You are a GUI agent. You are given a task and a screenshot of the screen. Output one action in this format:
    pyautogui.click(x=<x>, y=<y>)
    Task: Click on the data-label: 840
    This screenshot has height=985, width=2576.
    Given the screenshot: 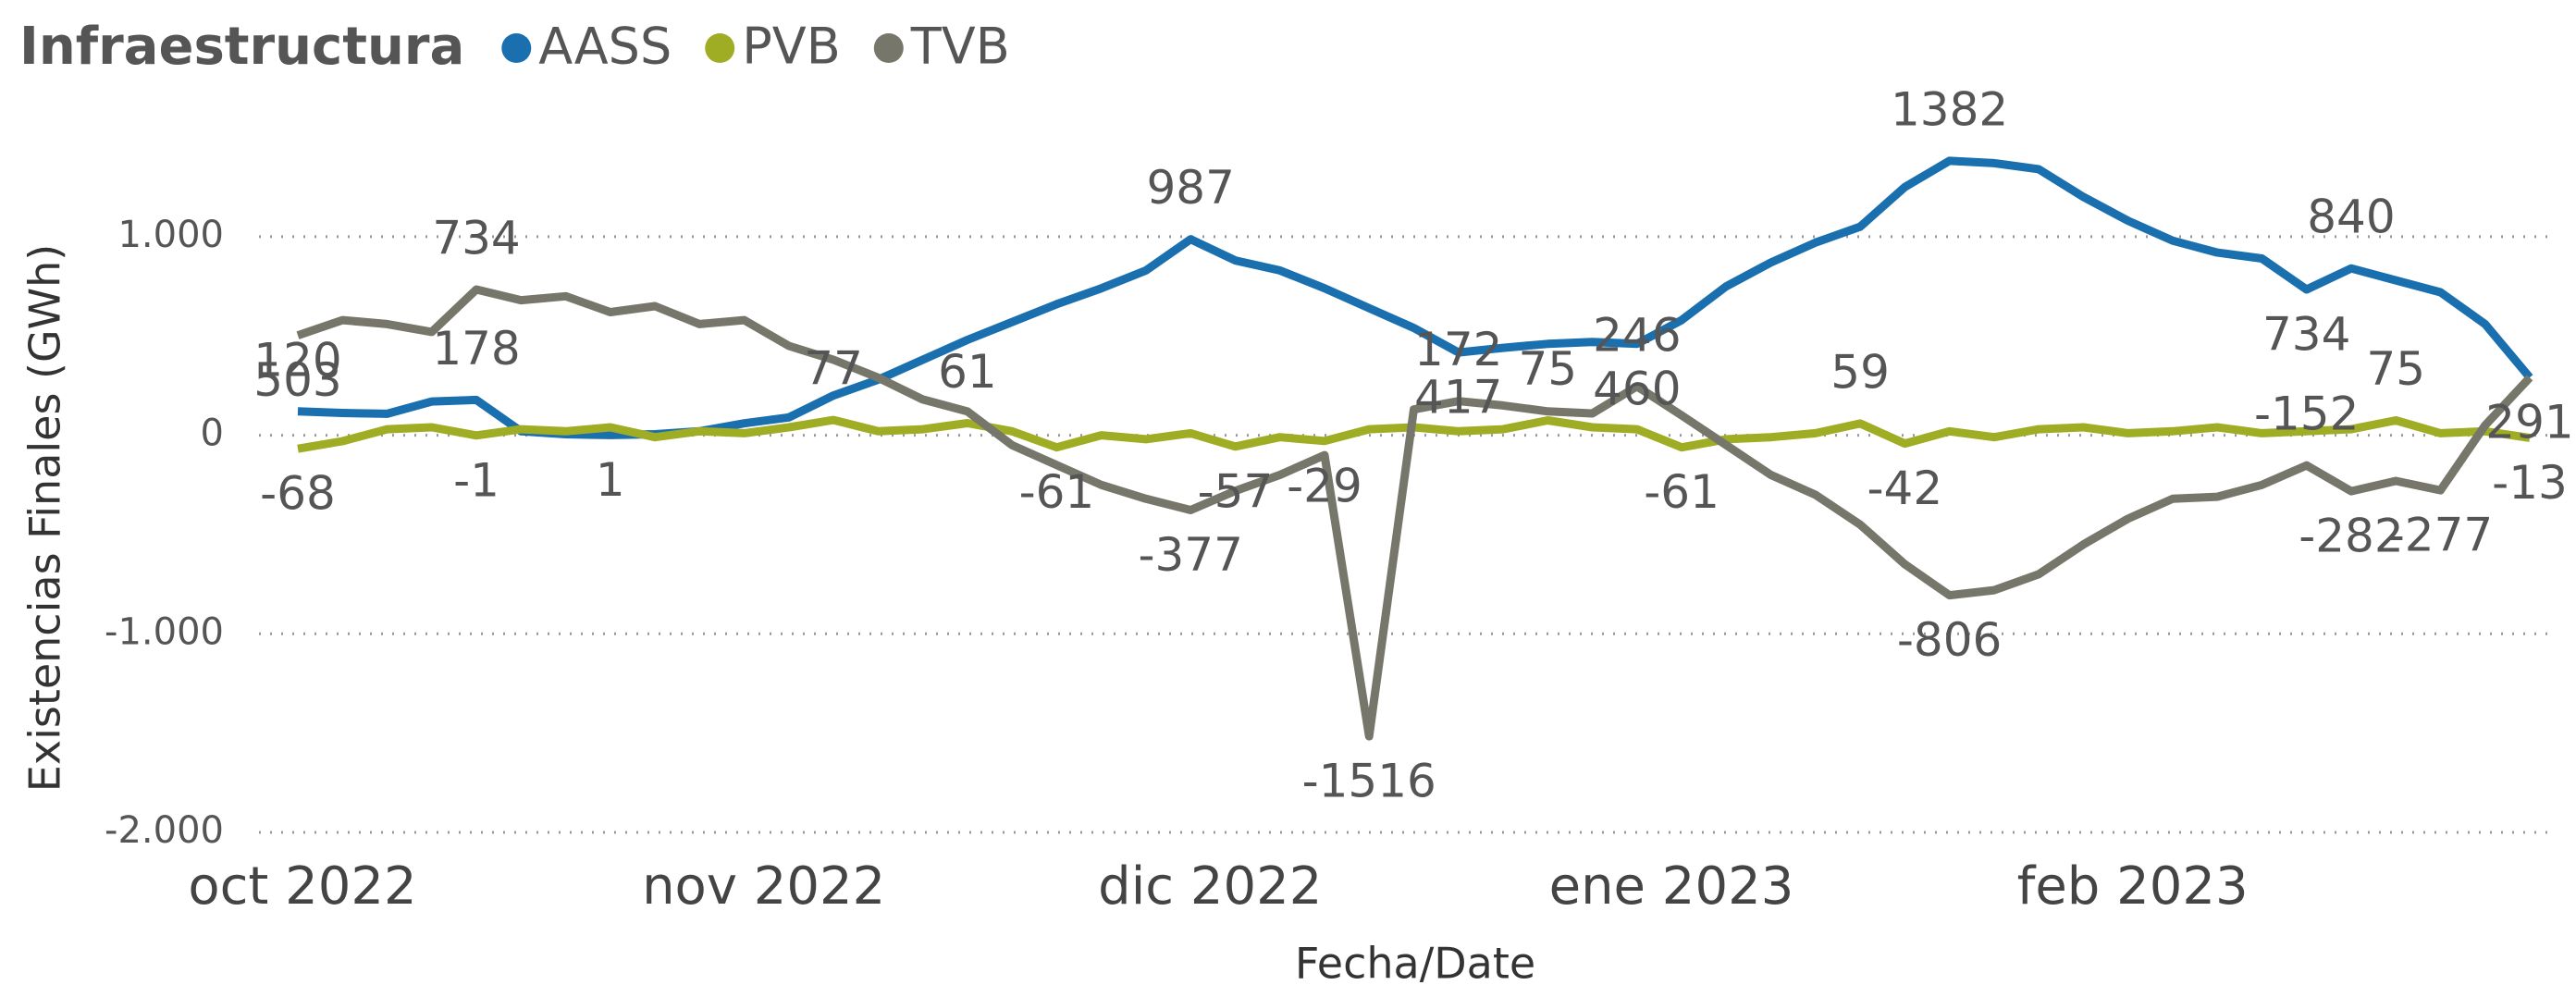 What is the action you would take?
    pyautogui.click(x=2351, y=218)
    